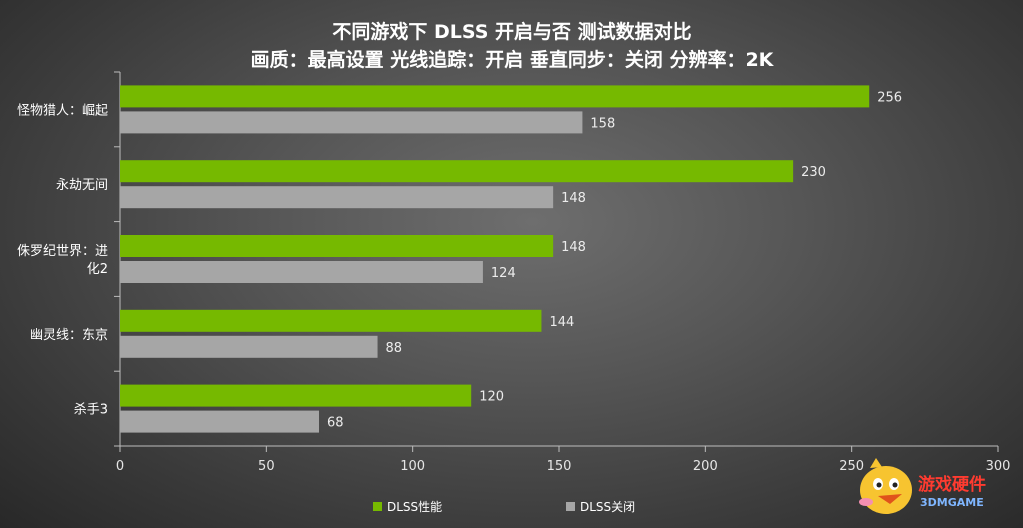 The width and height of the screenshot is (1023, 528). What do you see at coordinates (952, 502) in the screenshot?
I see `watermark-line2: 3DMGAME` at bounding box center [952, 502].